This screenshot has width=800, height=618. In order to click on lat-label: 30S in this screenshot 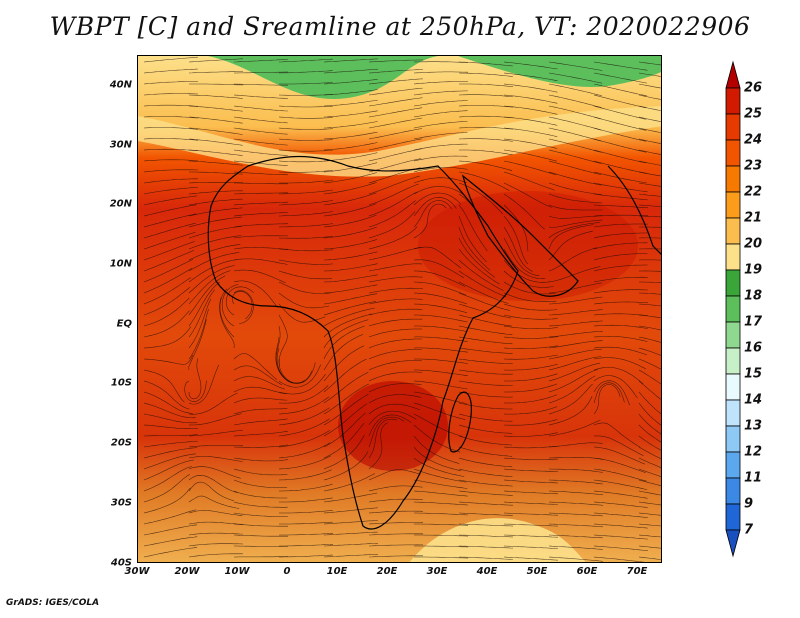, I will do `click(121, 503)`.